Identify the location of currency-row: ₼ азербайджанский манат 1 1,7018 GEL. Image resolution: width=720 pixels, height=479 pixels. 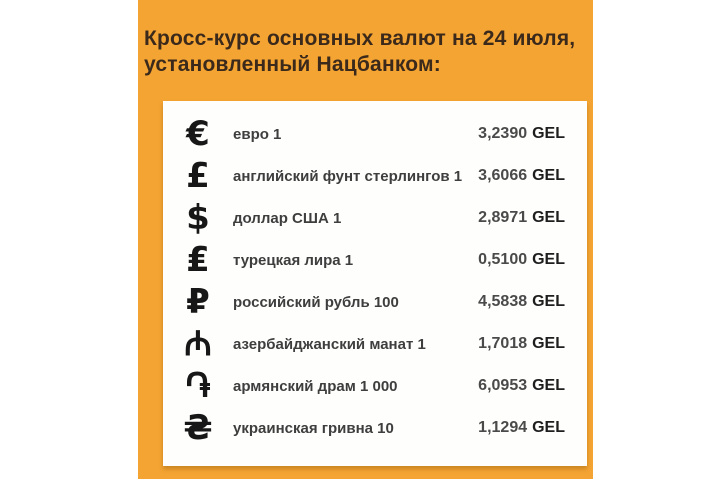
(370, 344).